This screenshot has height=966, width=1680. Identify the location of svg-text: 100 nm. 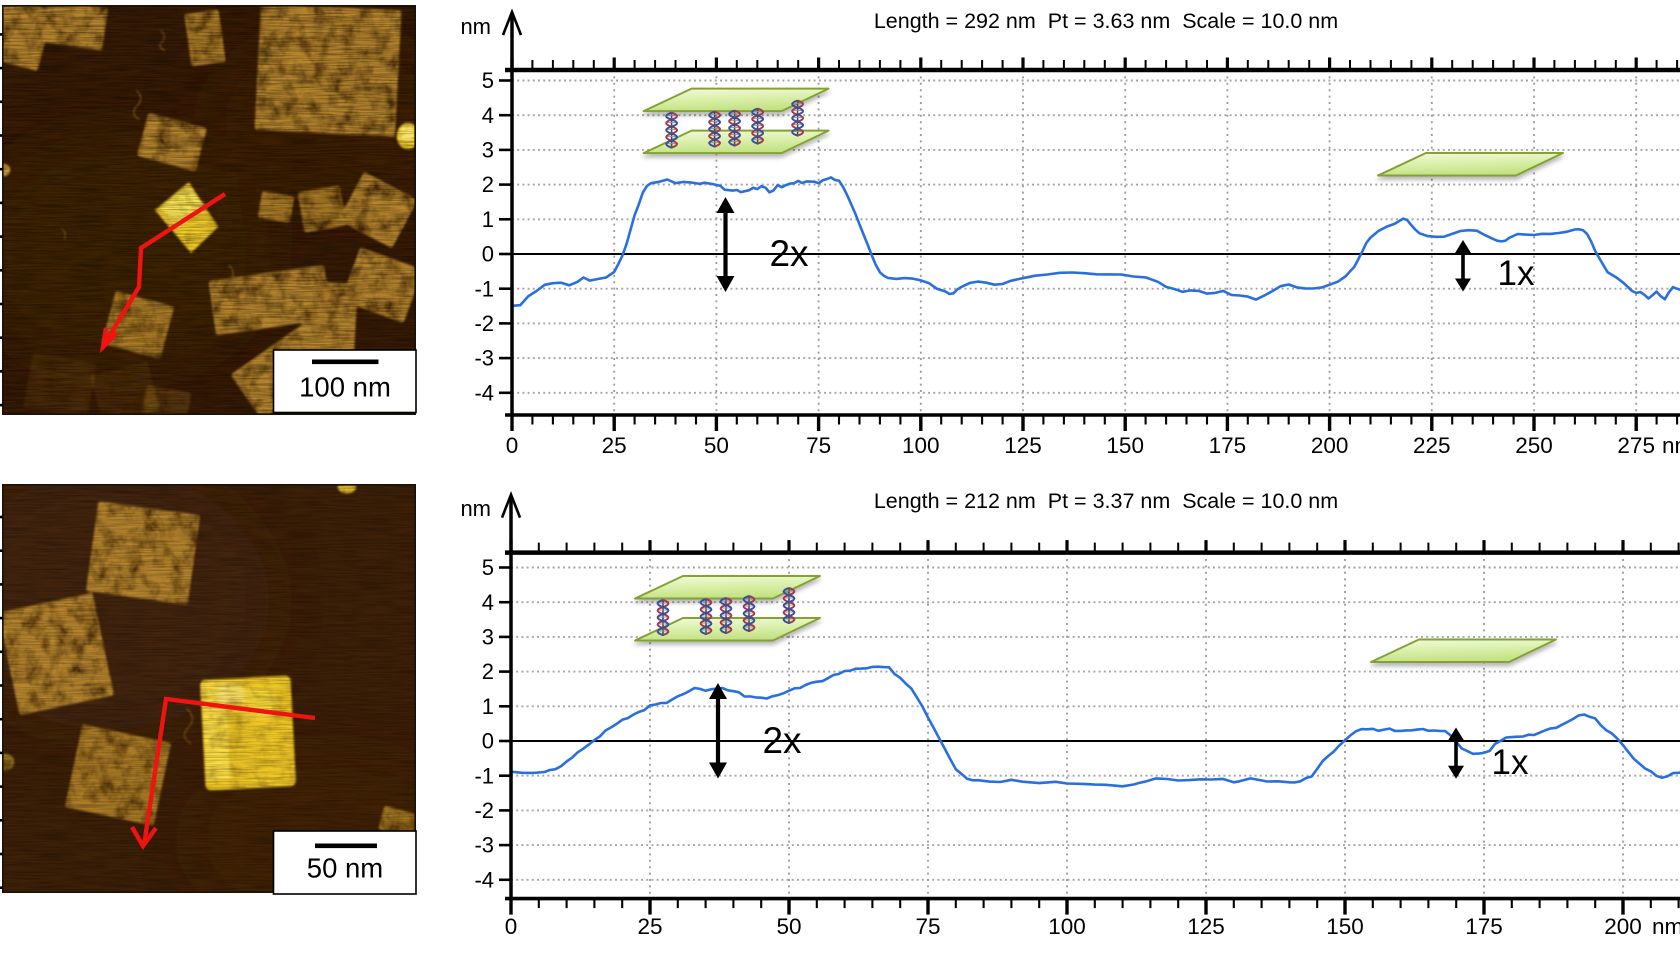
(345, 387).